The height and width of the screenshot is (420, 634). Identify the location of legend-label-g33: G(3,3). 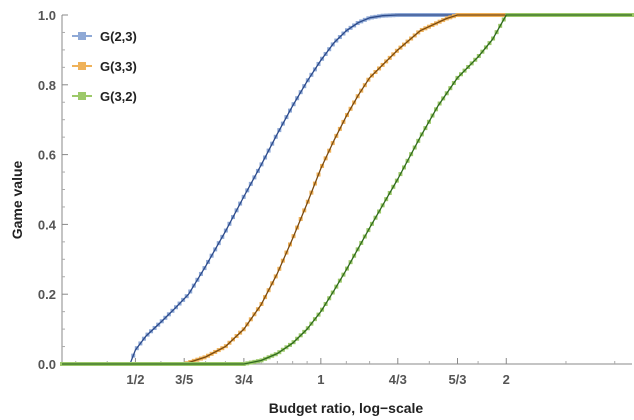
(118, 66).